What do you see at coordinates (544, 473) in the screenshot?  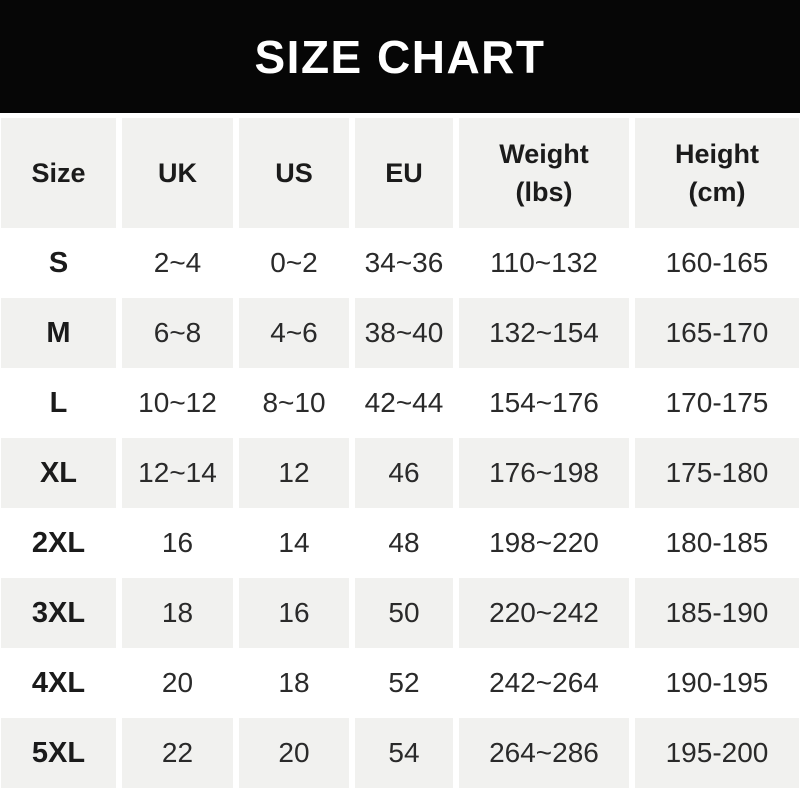 I see `cell-xl-weight: 176~198` at bounding box center [544, 473].